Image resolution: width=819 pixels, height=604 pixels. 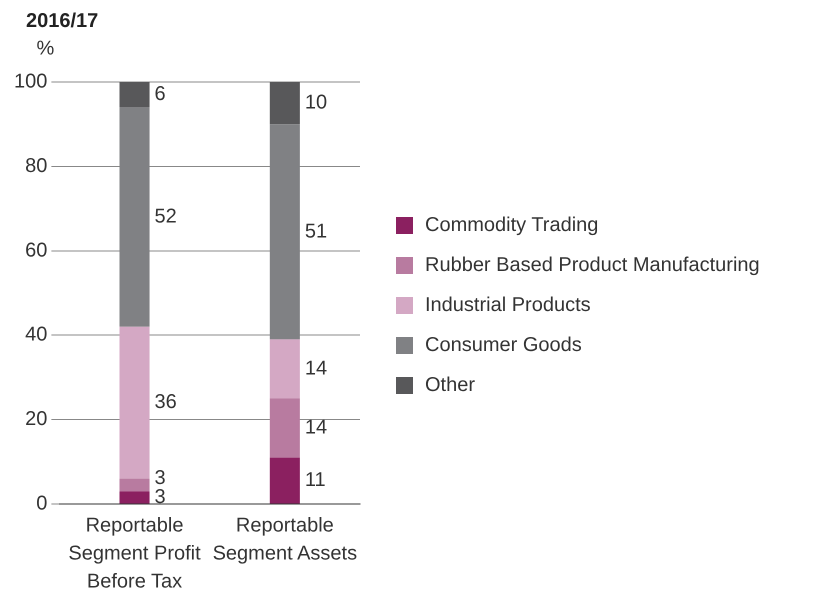 I want to click on y-tick-label: 20, so click(x=36, y=419).